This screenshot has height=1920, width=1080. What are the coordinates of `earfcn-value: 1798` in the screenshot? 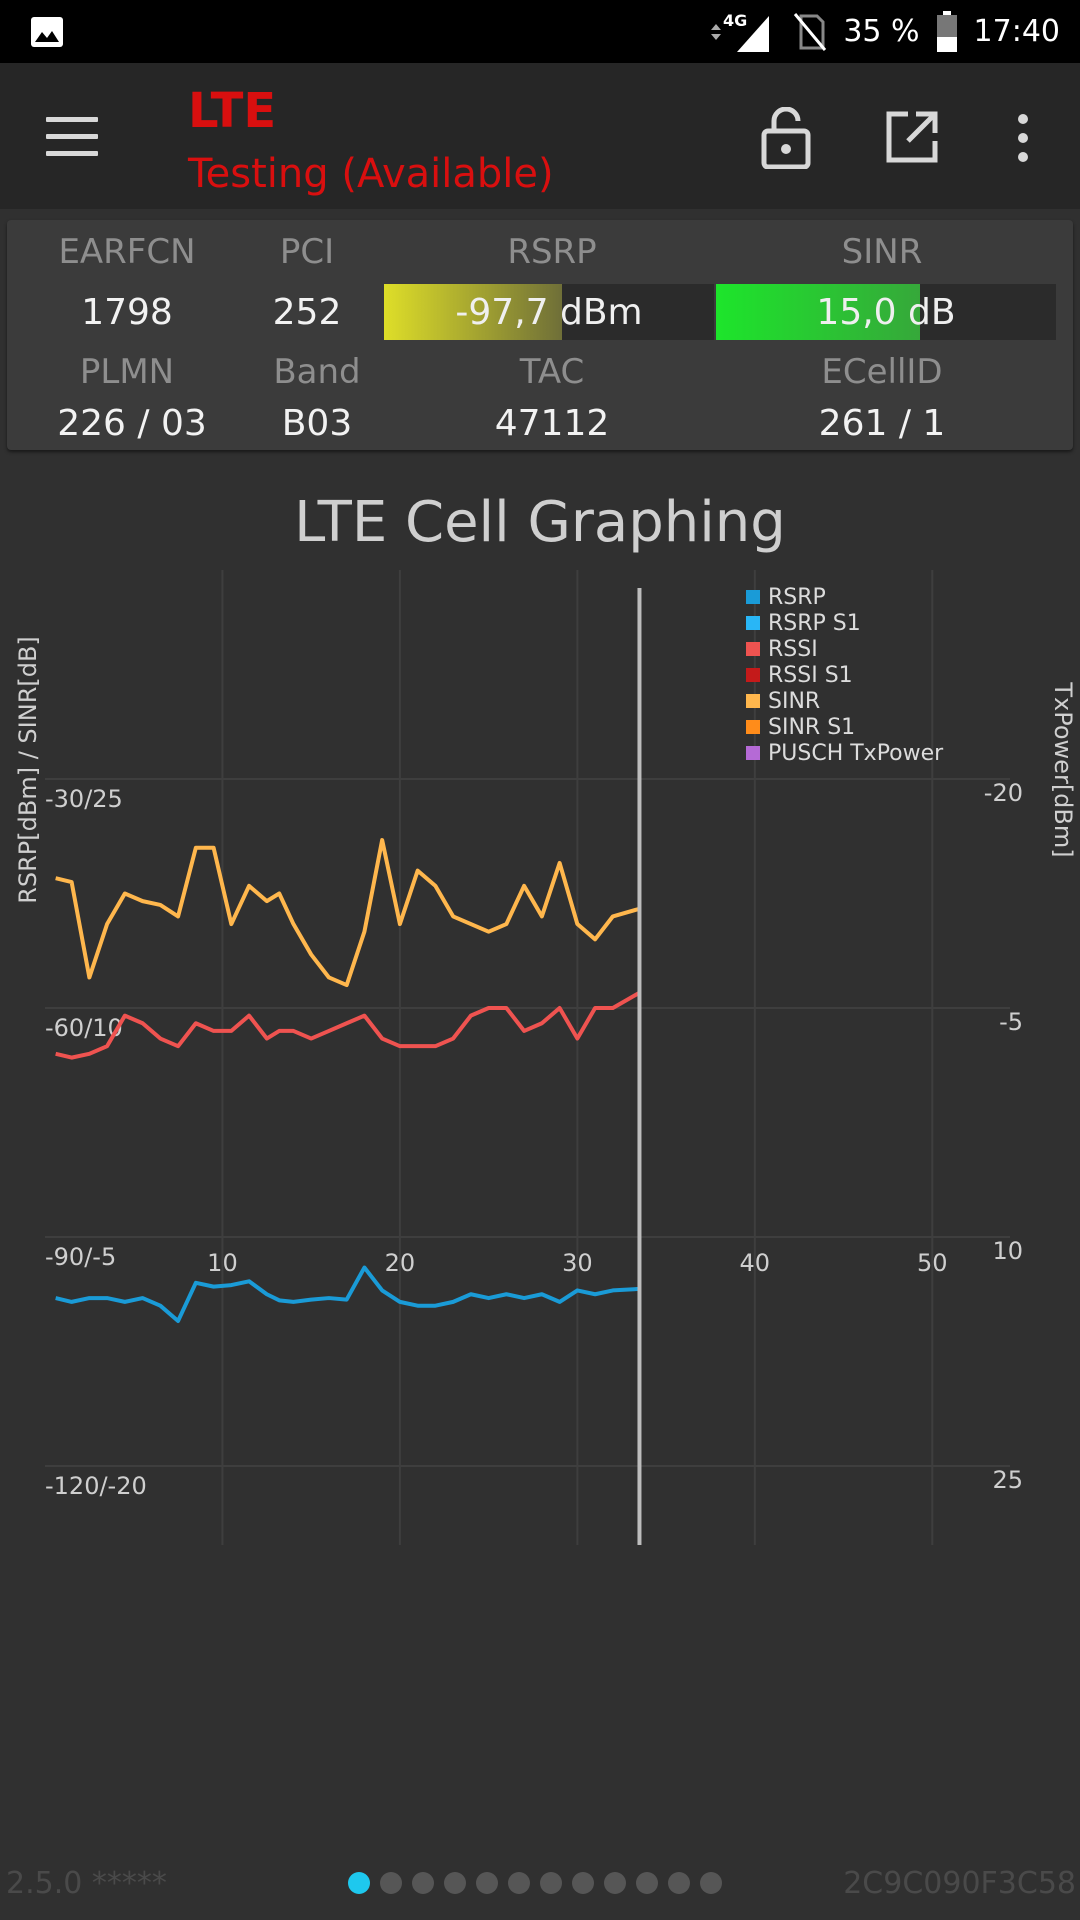 It's located at (127, 312).